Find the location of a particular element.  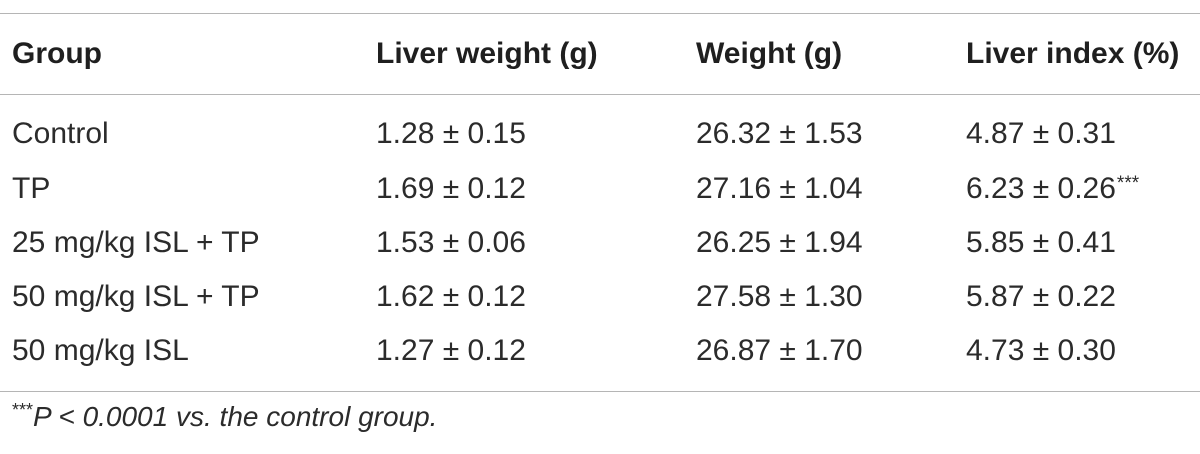

cell-liver-index: 5.87 ± 0.22 is located at coordinates (1077, 297).